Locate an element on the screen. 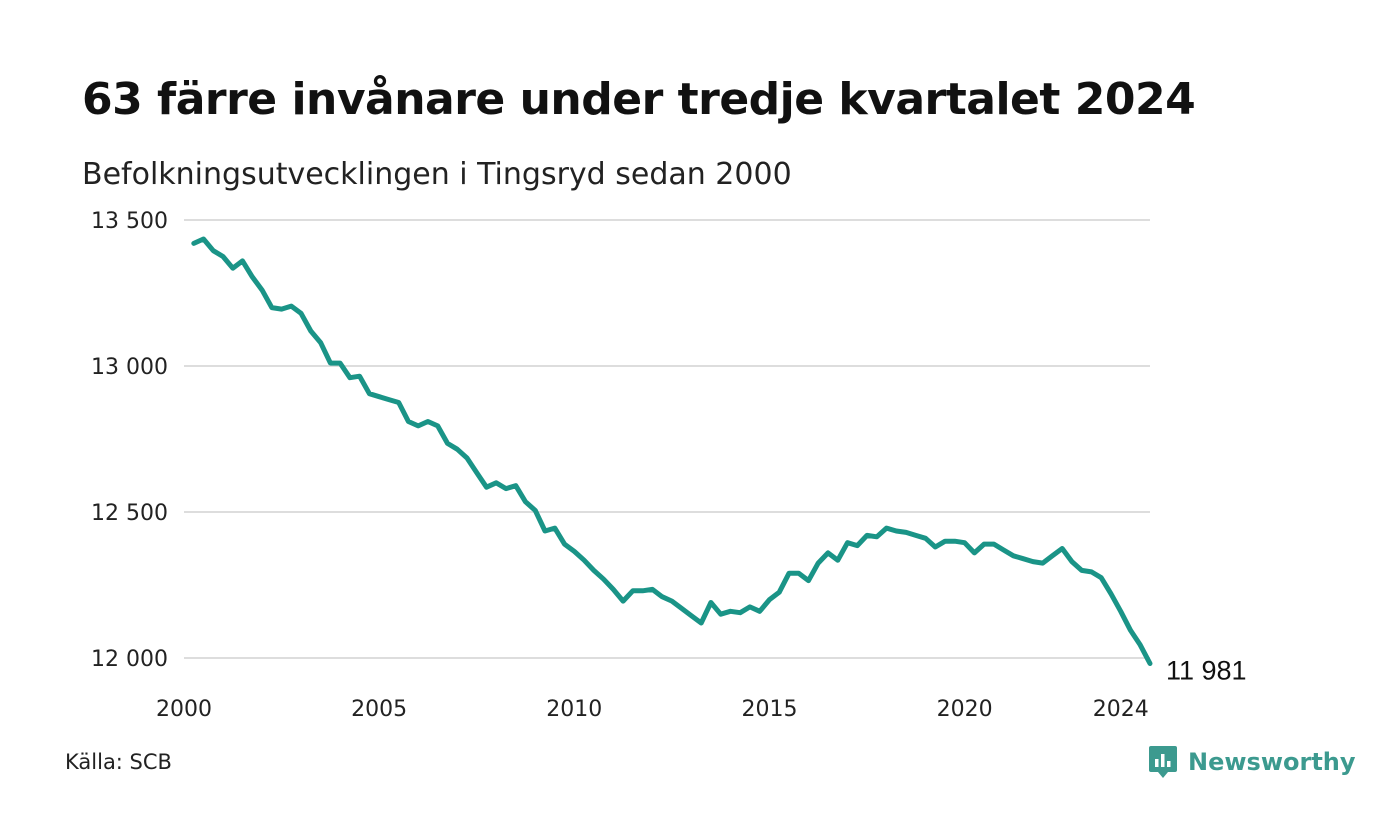  y-tick-label: 13 500 is located at coordinates (129, 221).